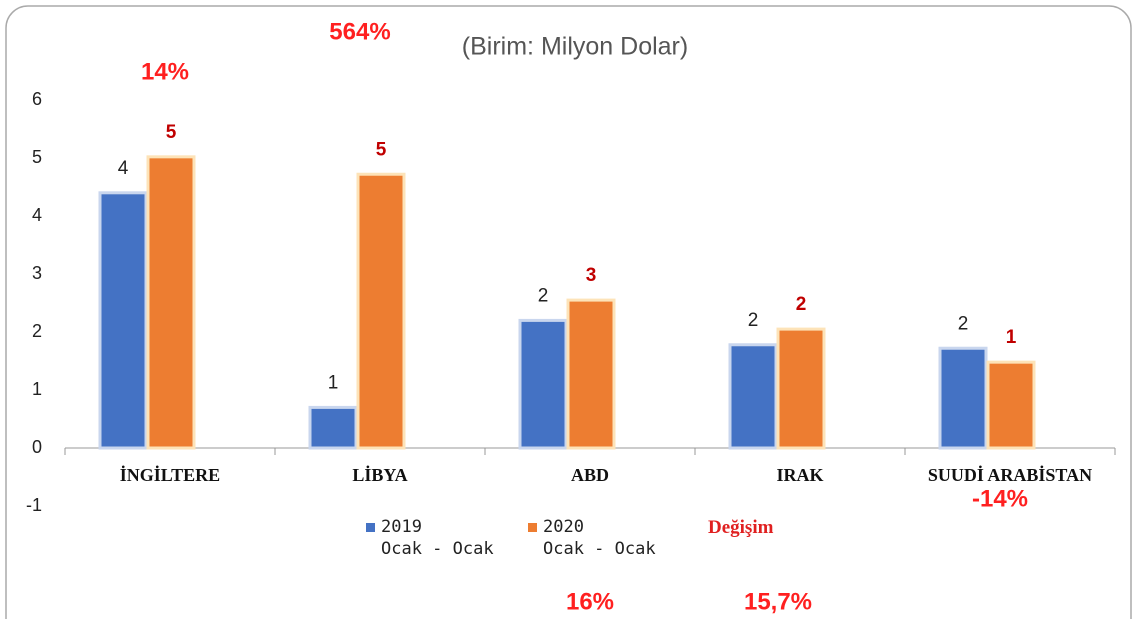  Describe the element at coordinates (37, 389) in the screenshot. I see `y-tick-label: 1` at that location.